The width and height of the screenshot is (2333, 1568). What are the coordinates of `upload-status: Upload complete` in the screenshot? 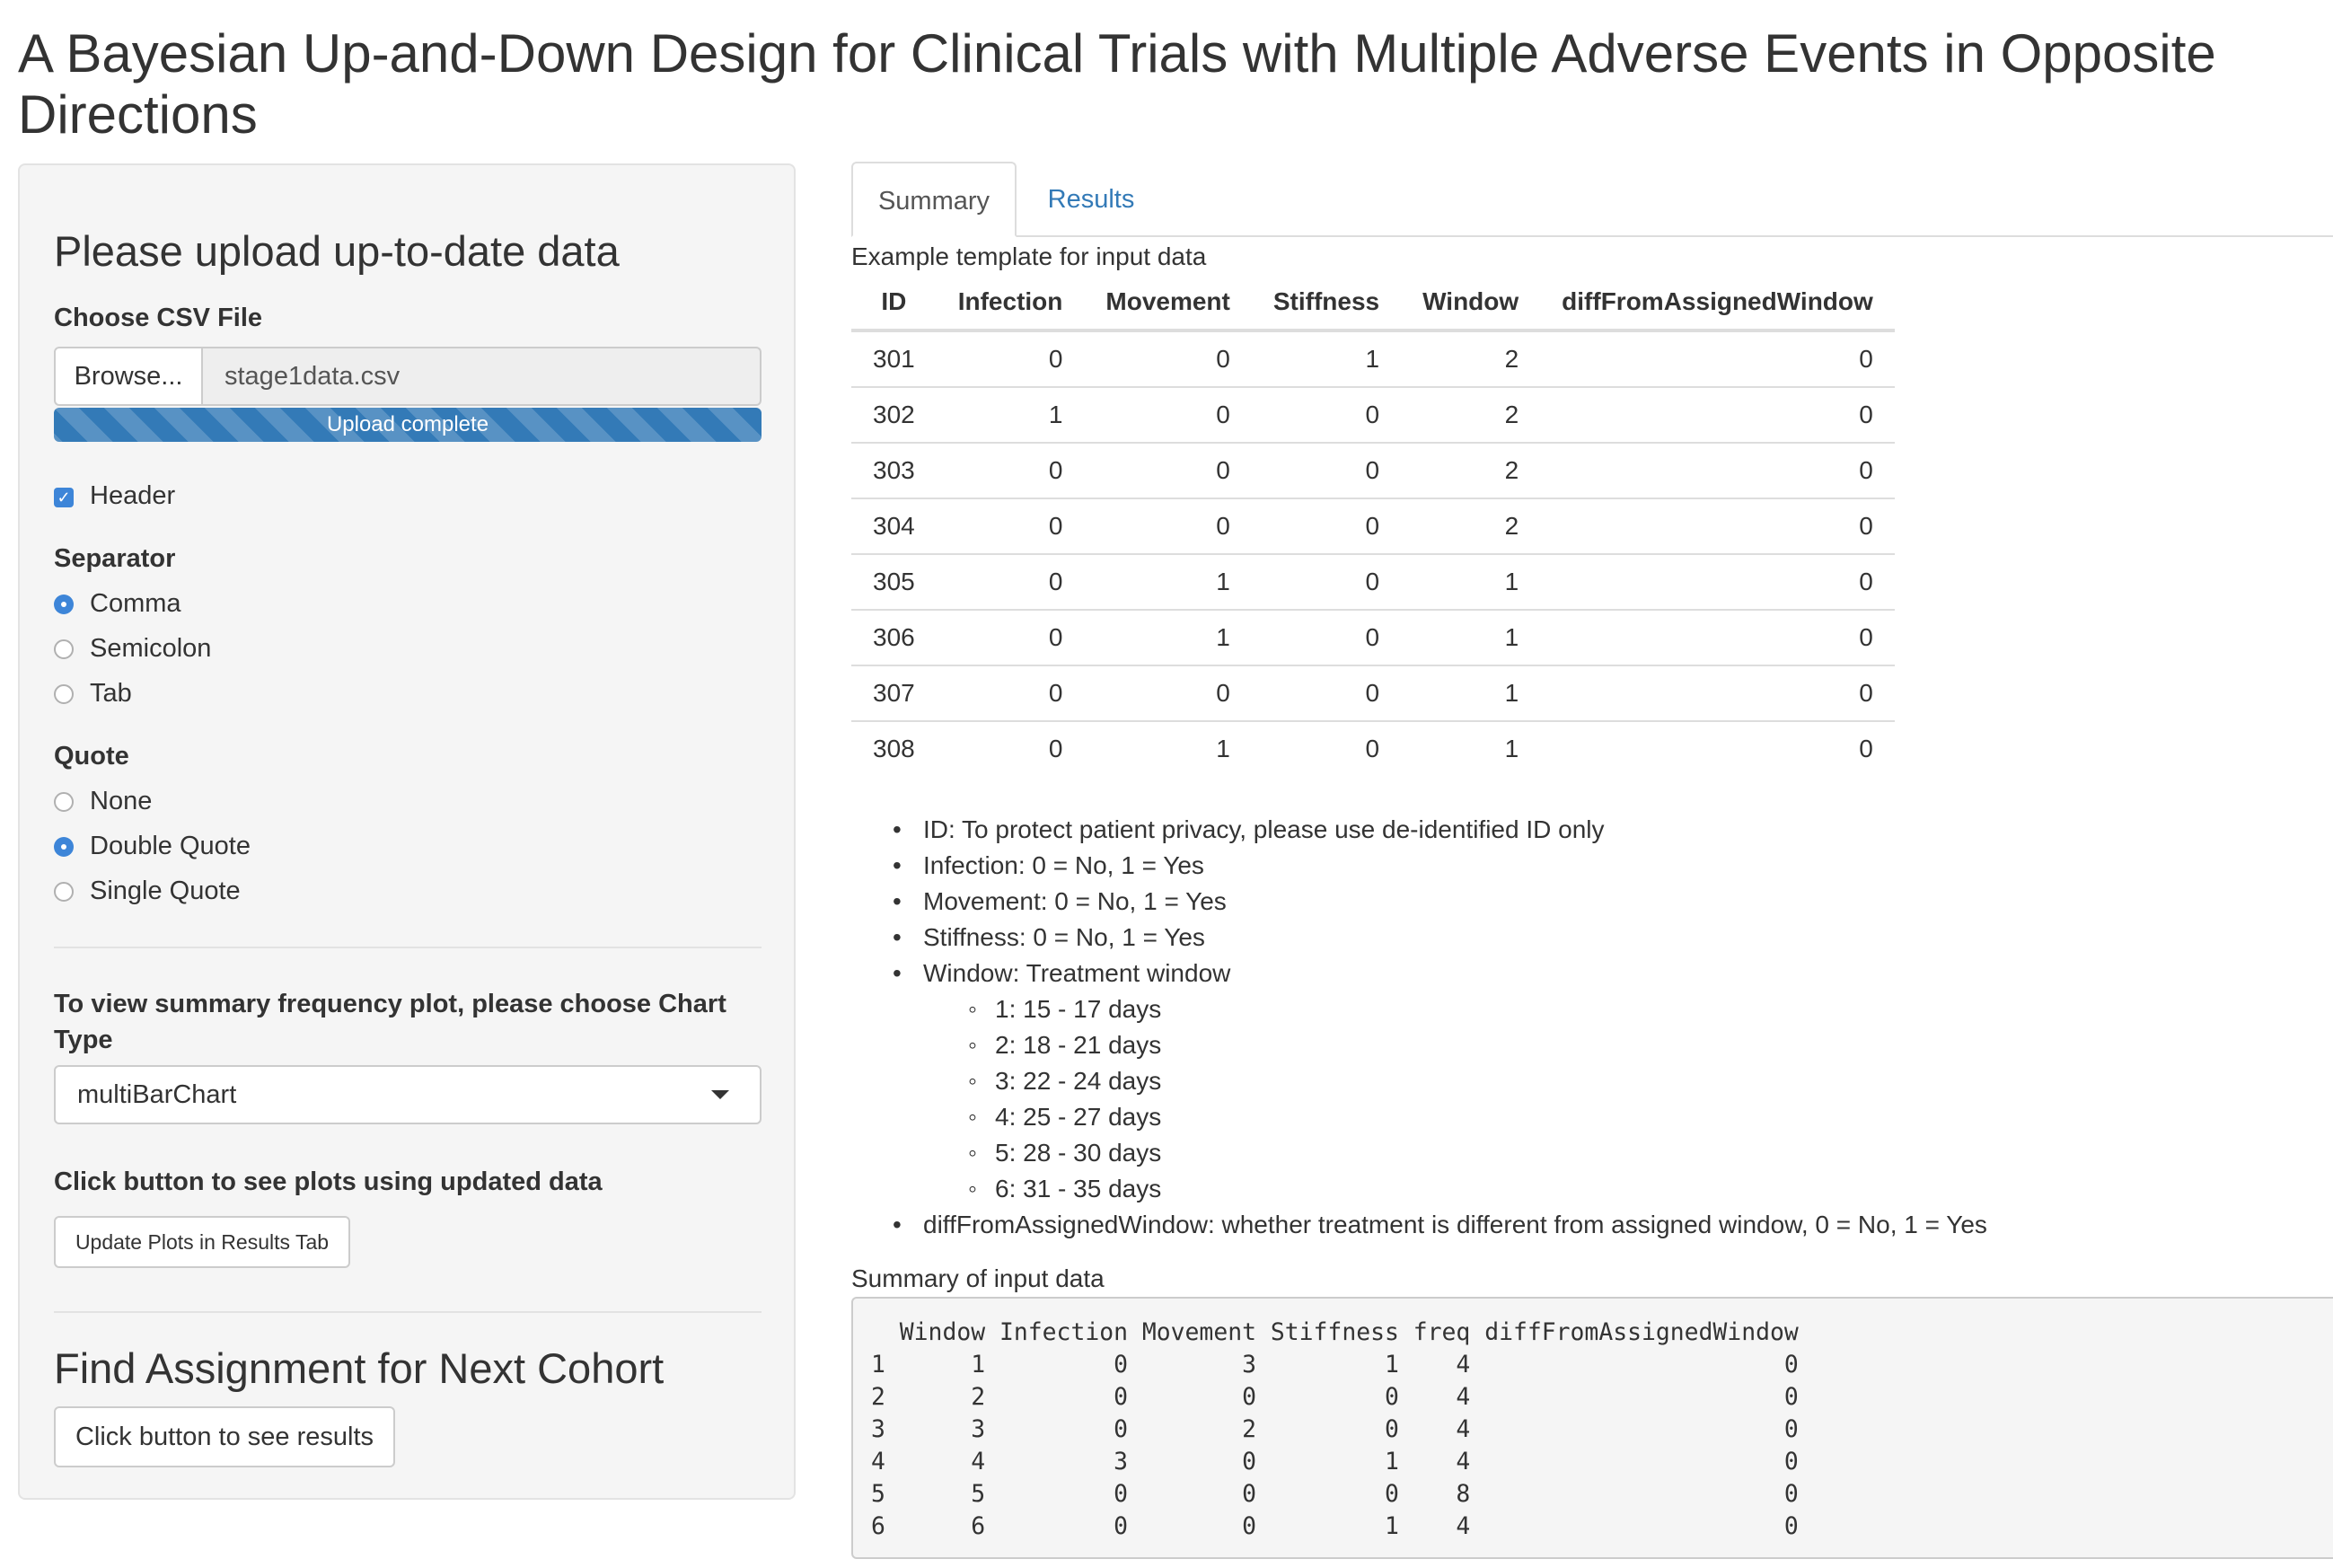 It's located at (407, 424).